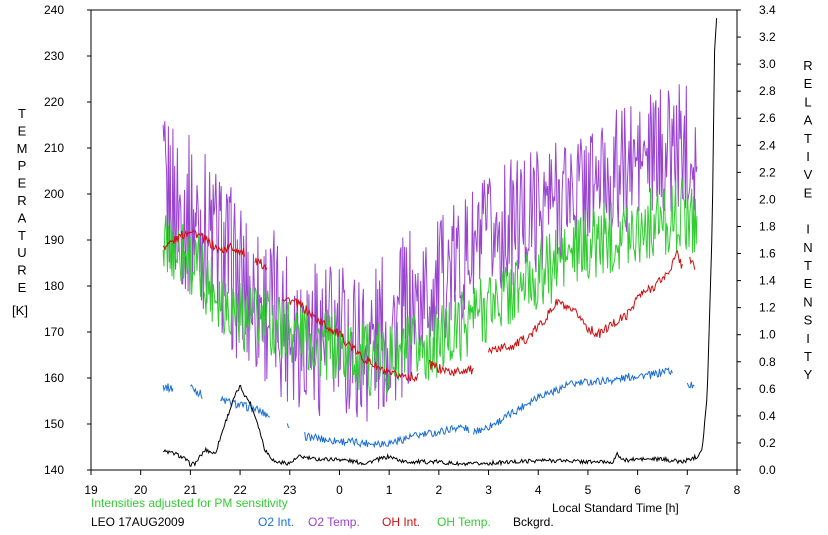  I want to click on x-tick-label: 23, so click(290, 490).